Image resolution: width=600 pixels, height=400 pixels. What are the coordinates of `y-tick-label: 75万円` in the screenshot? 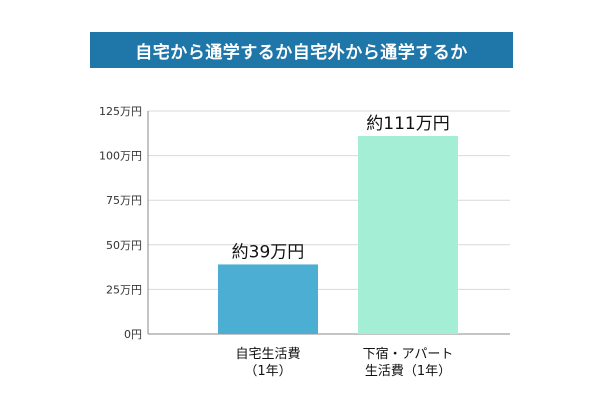 It's located at (124, 200).